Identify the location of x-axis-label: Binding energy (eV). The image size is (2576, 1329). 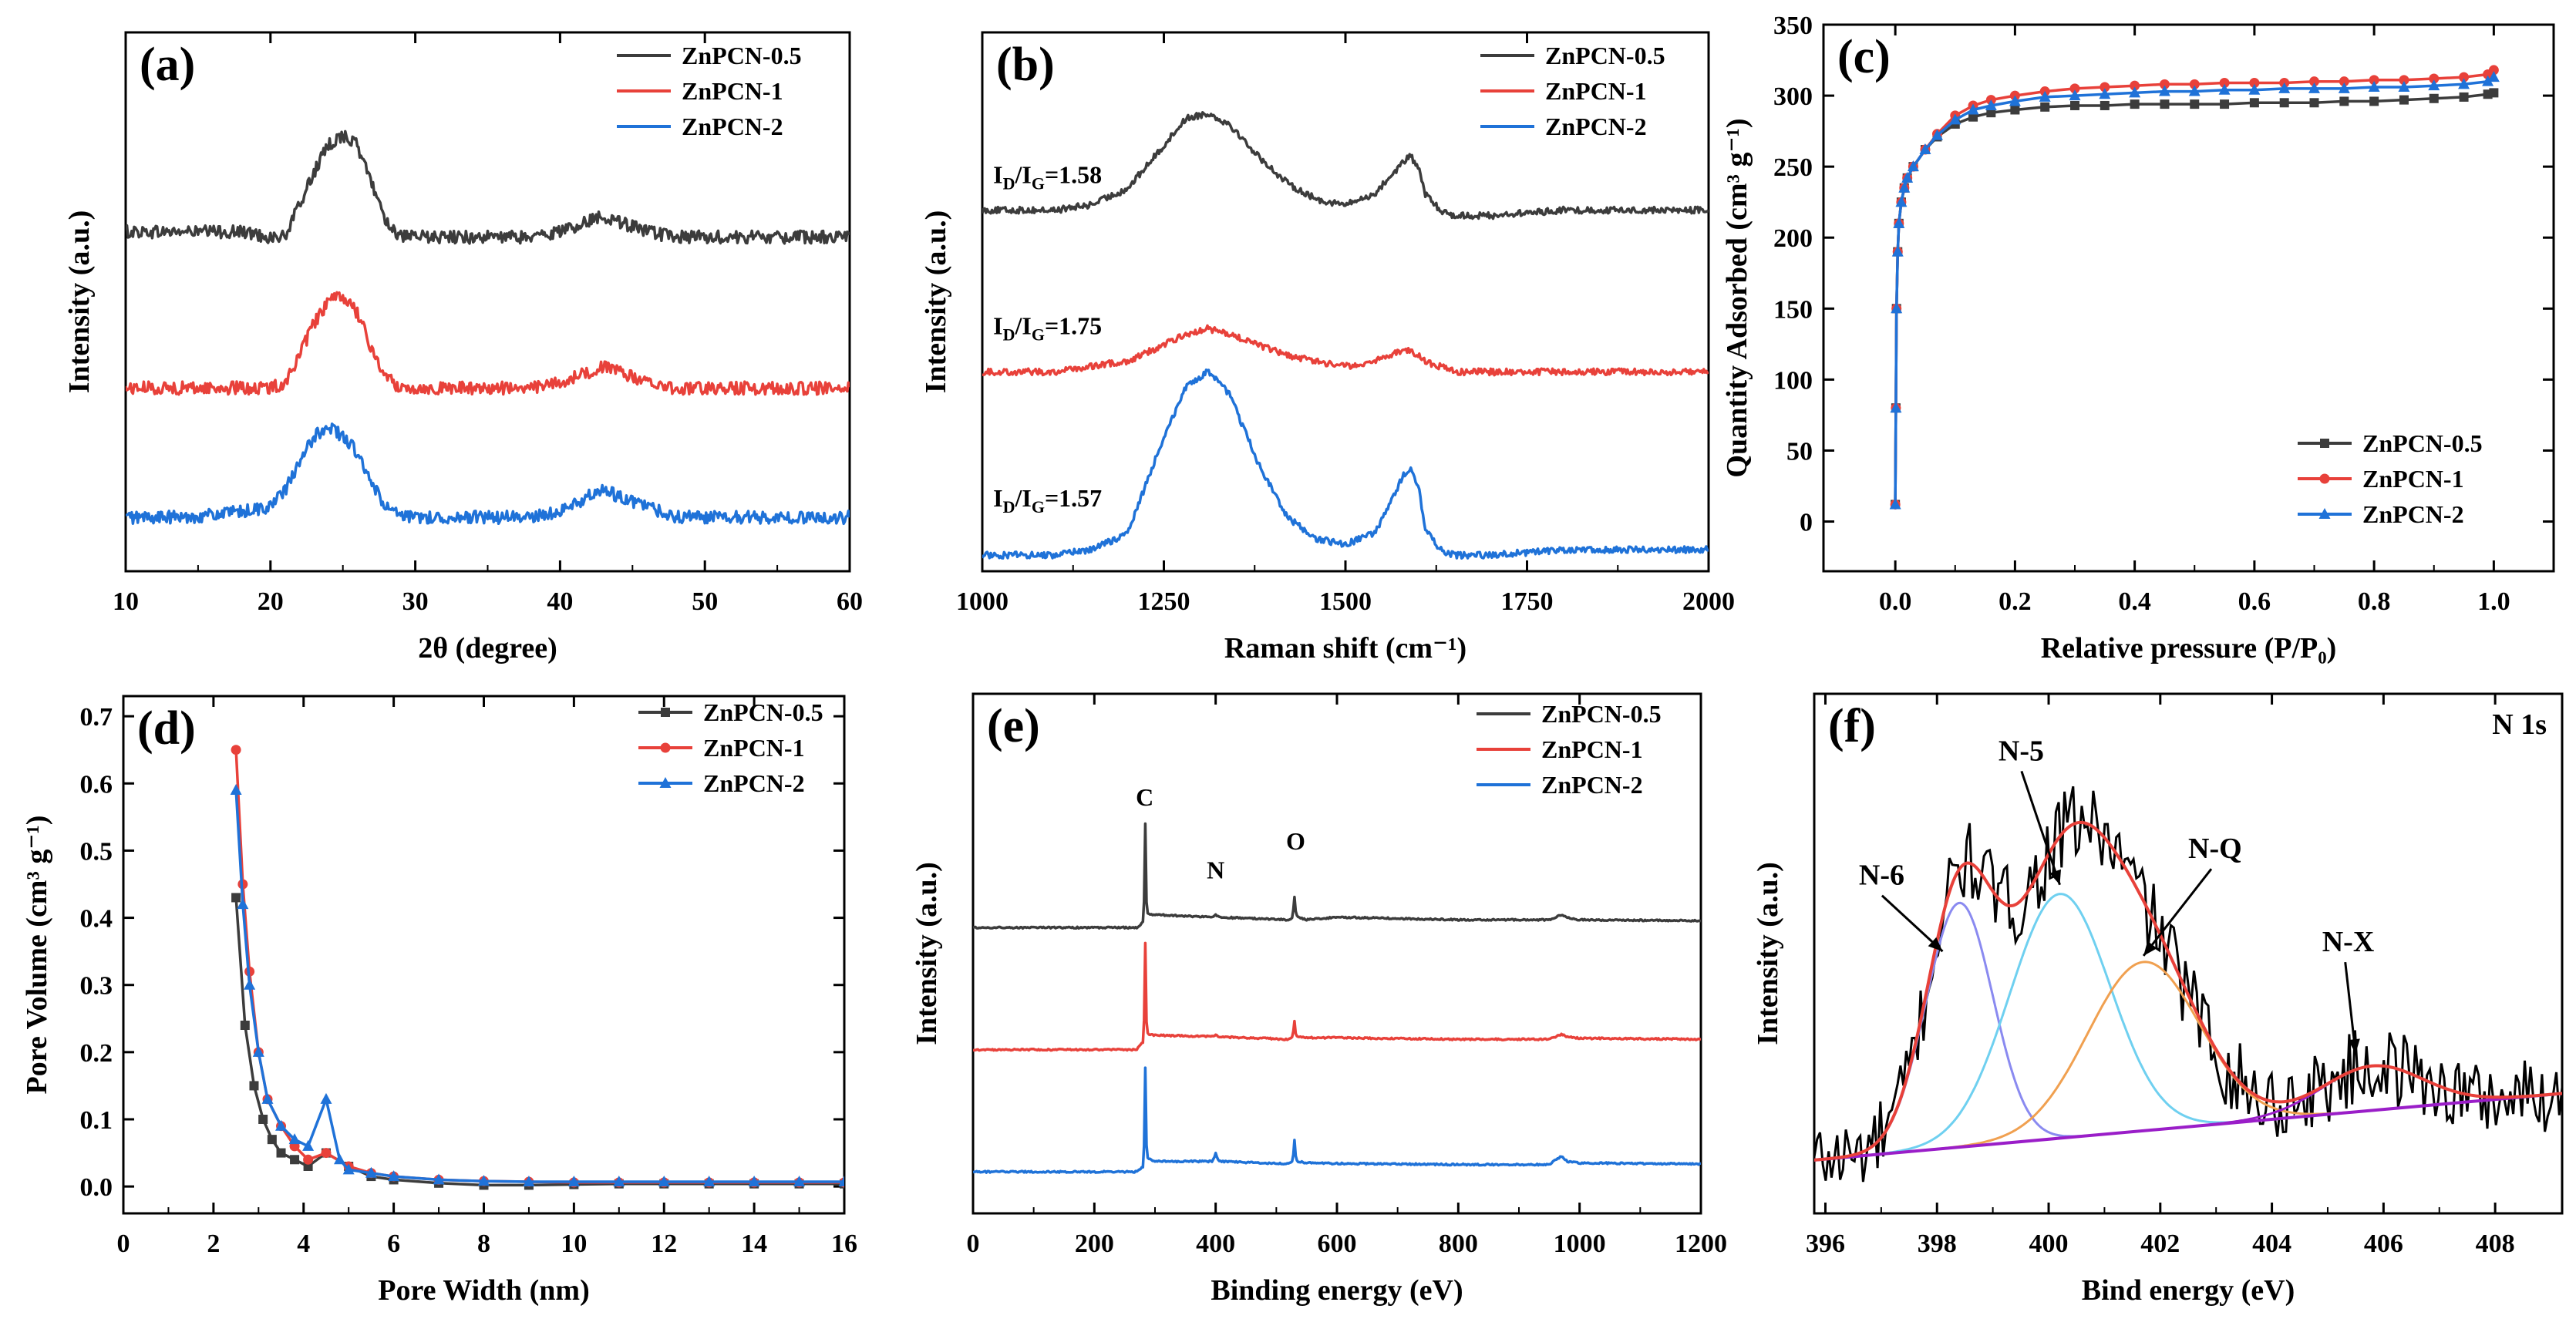
(1337, 1290).